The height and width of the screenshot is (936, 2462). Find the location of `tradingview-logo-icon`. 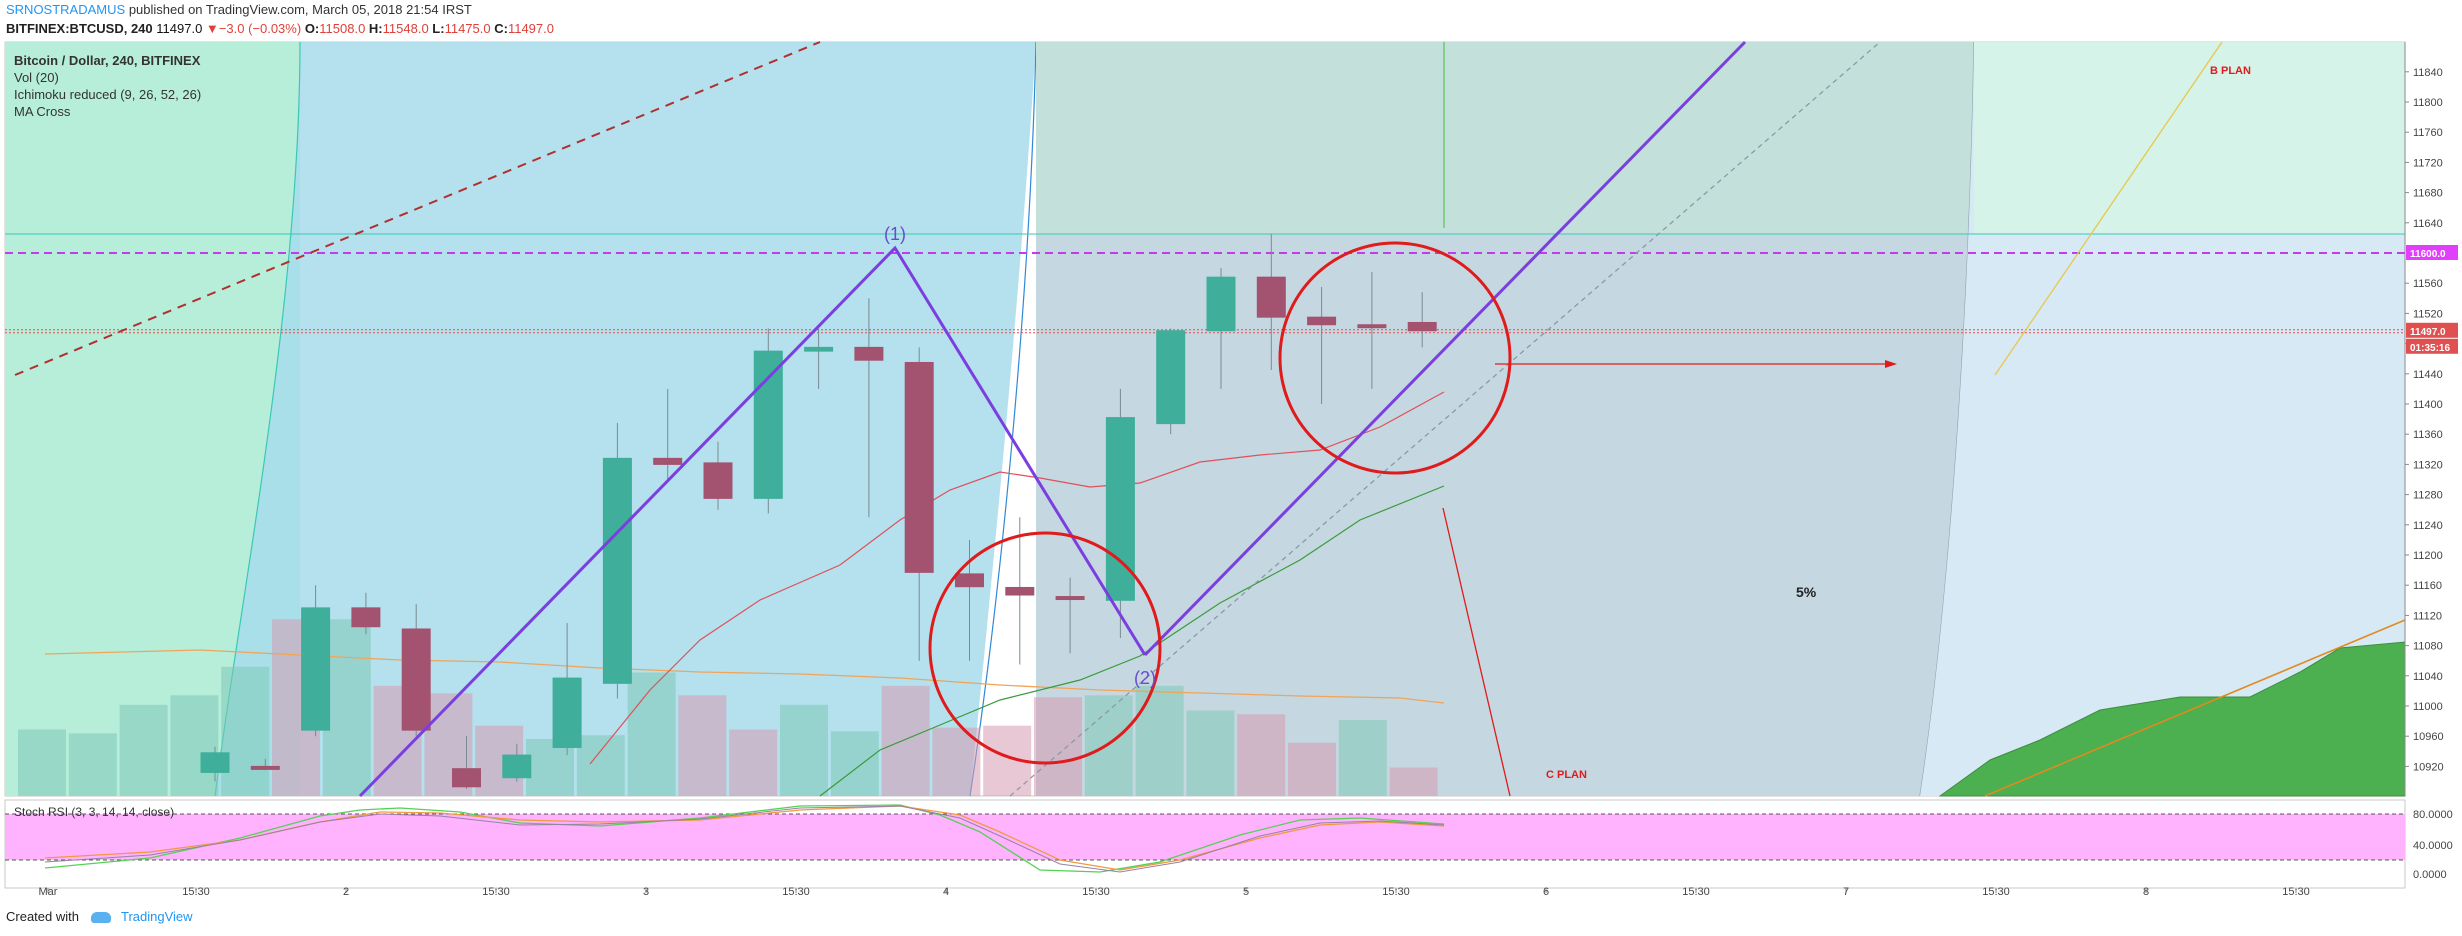

tradingview-logo-icon is located at coordinates (100, 918).